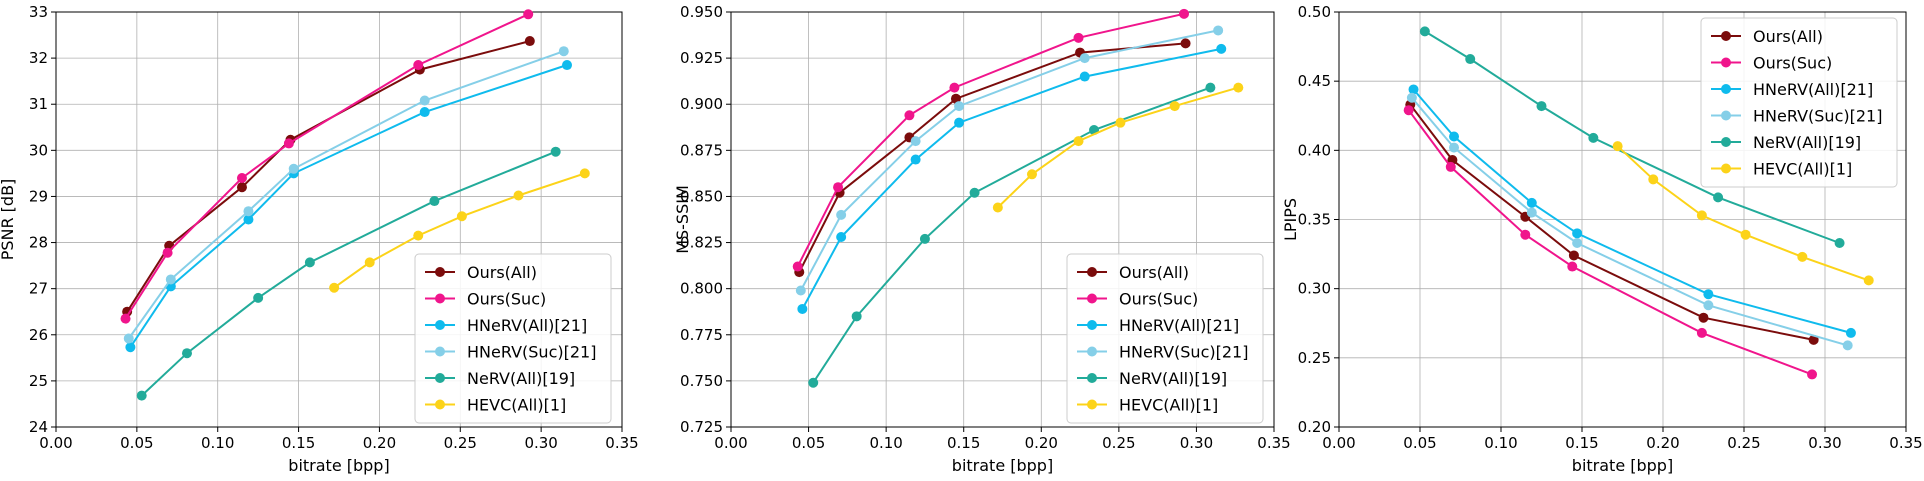 The image size is (1924, 481). I want to click on legend-item: HNeRV(All)[21], so click(506, 325).